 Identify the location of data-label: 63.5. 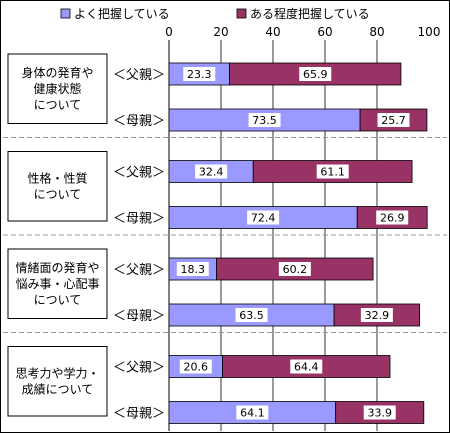
(251, 315).